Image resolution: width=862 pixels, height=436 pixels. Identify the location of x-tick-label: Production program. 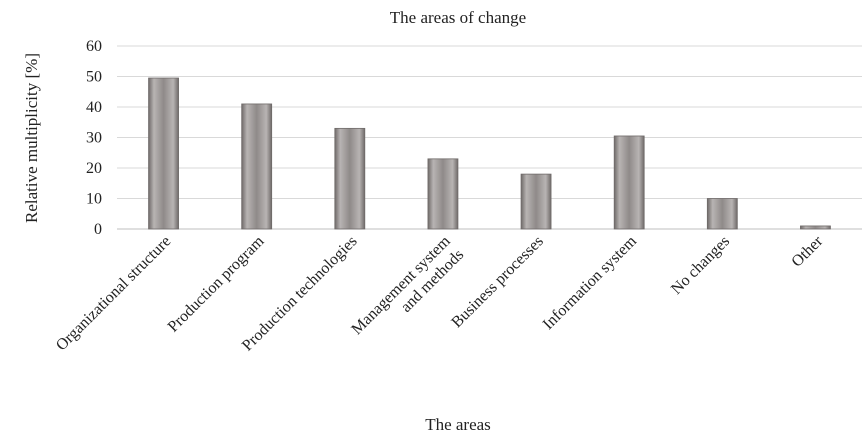
(216, 283).